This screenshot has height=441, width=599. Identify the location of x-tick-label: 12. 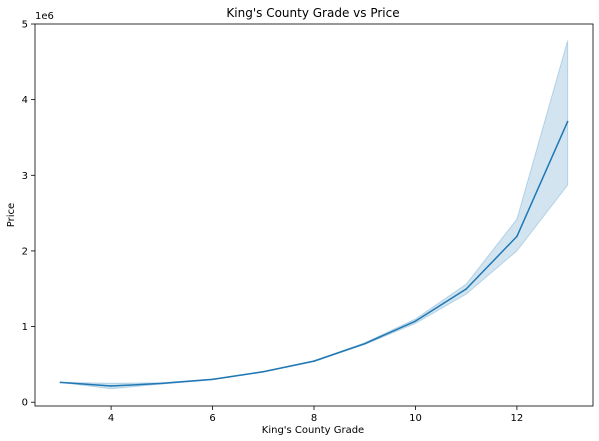
(517, 418).